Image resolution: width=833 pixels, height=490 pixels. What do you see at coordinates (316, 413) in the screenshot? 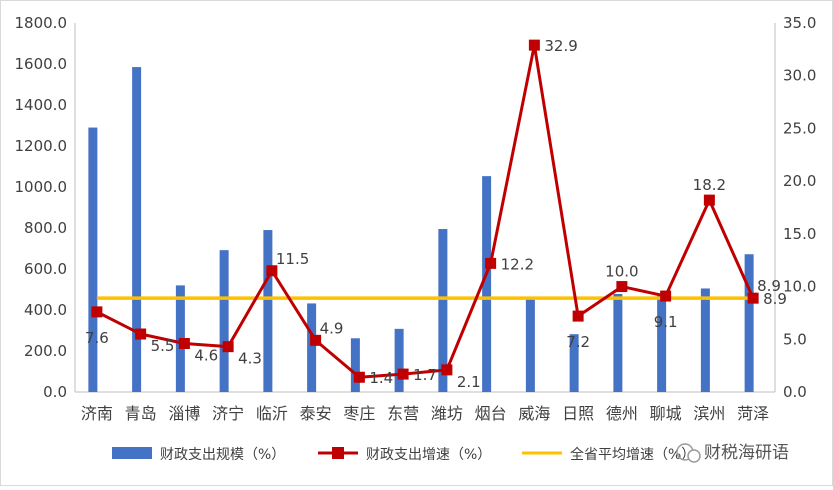
I see `x-category-label: 泰安` at bounding box center [316, 413].